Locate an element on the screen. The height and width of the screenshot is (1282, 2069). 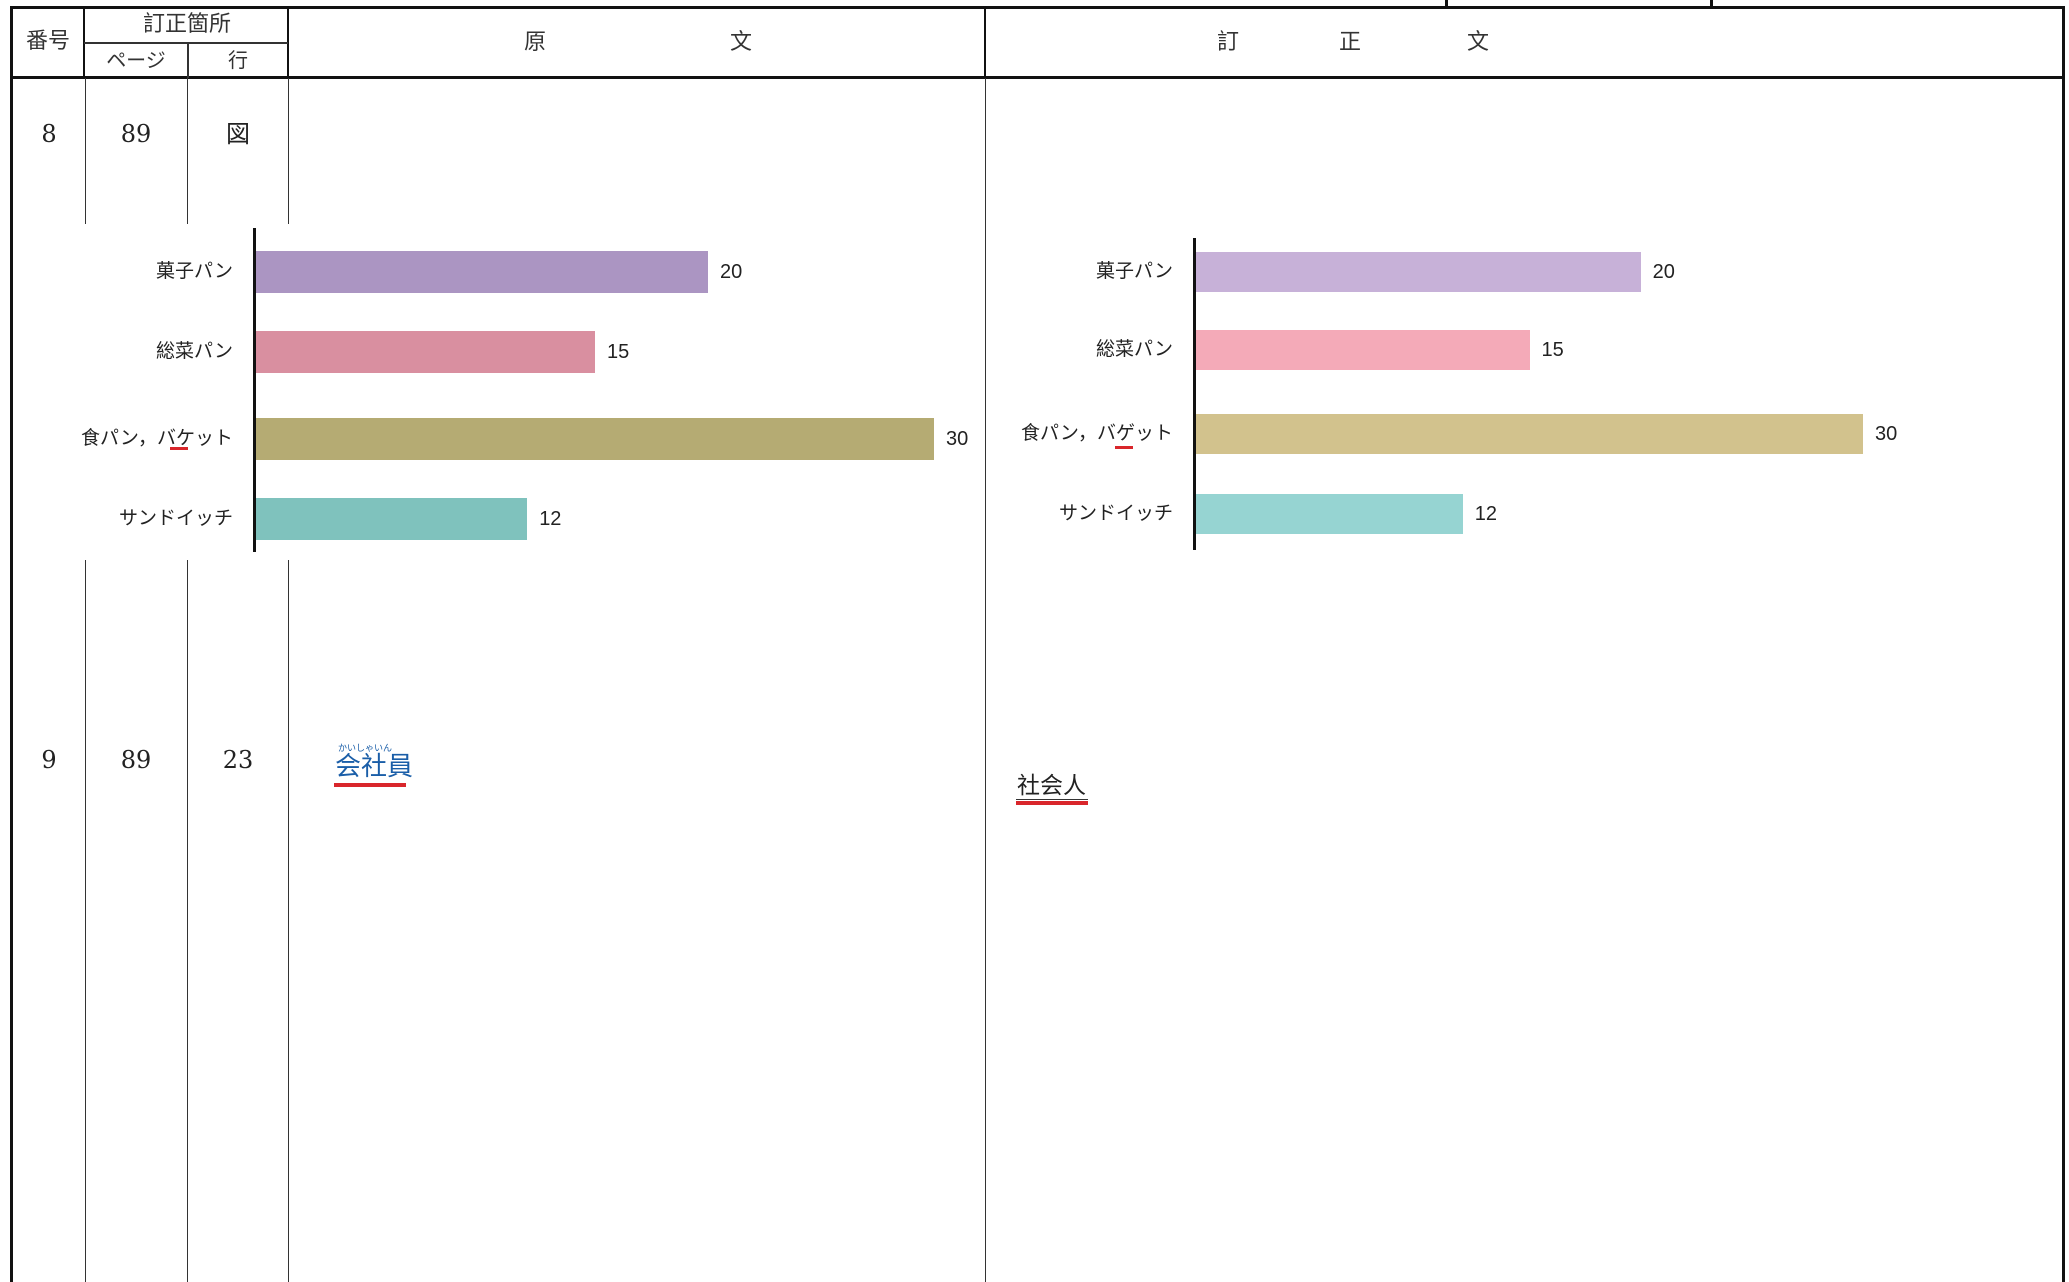
body-col-sep-3a is located at coordinates (288, 151).